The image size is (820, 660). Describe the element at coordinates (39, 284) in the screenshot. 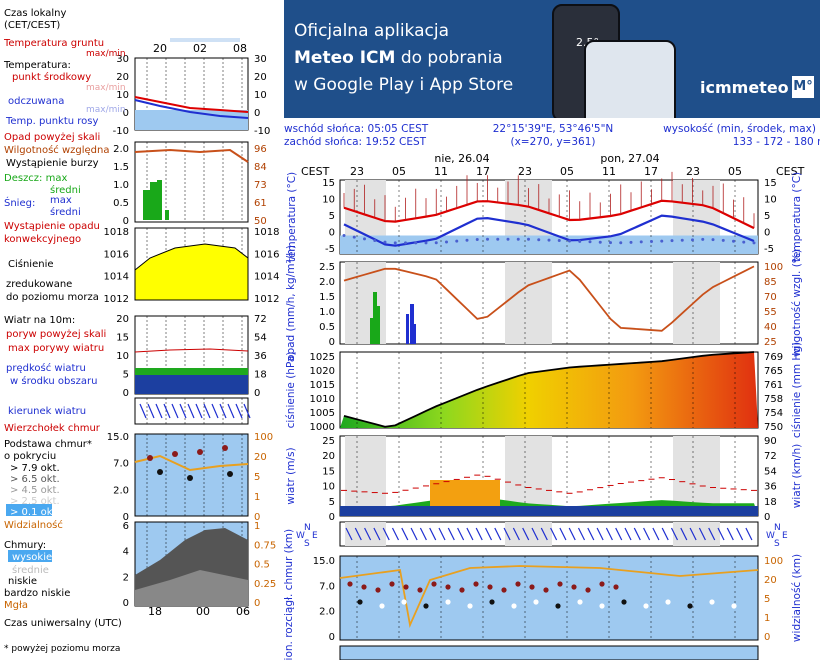

I see `legend-pressure-label-1: zredukowane` at that location.